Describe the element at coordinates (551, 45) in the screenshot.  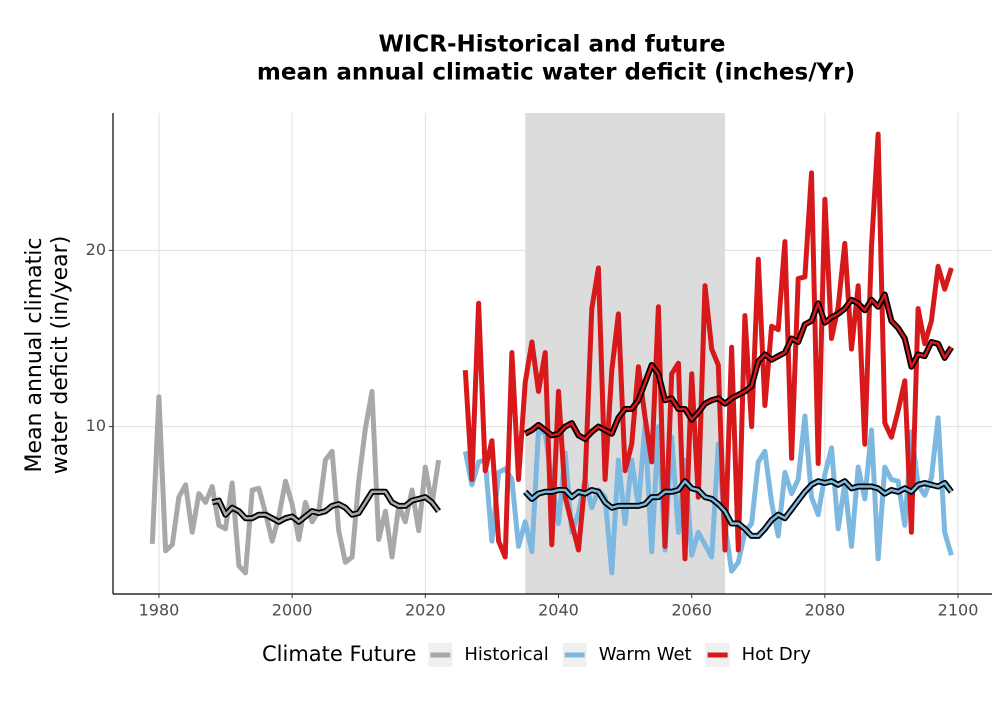
I see `chart-title: WICR-Historical and future` at that location.